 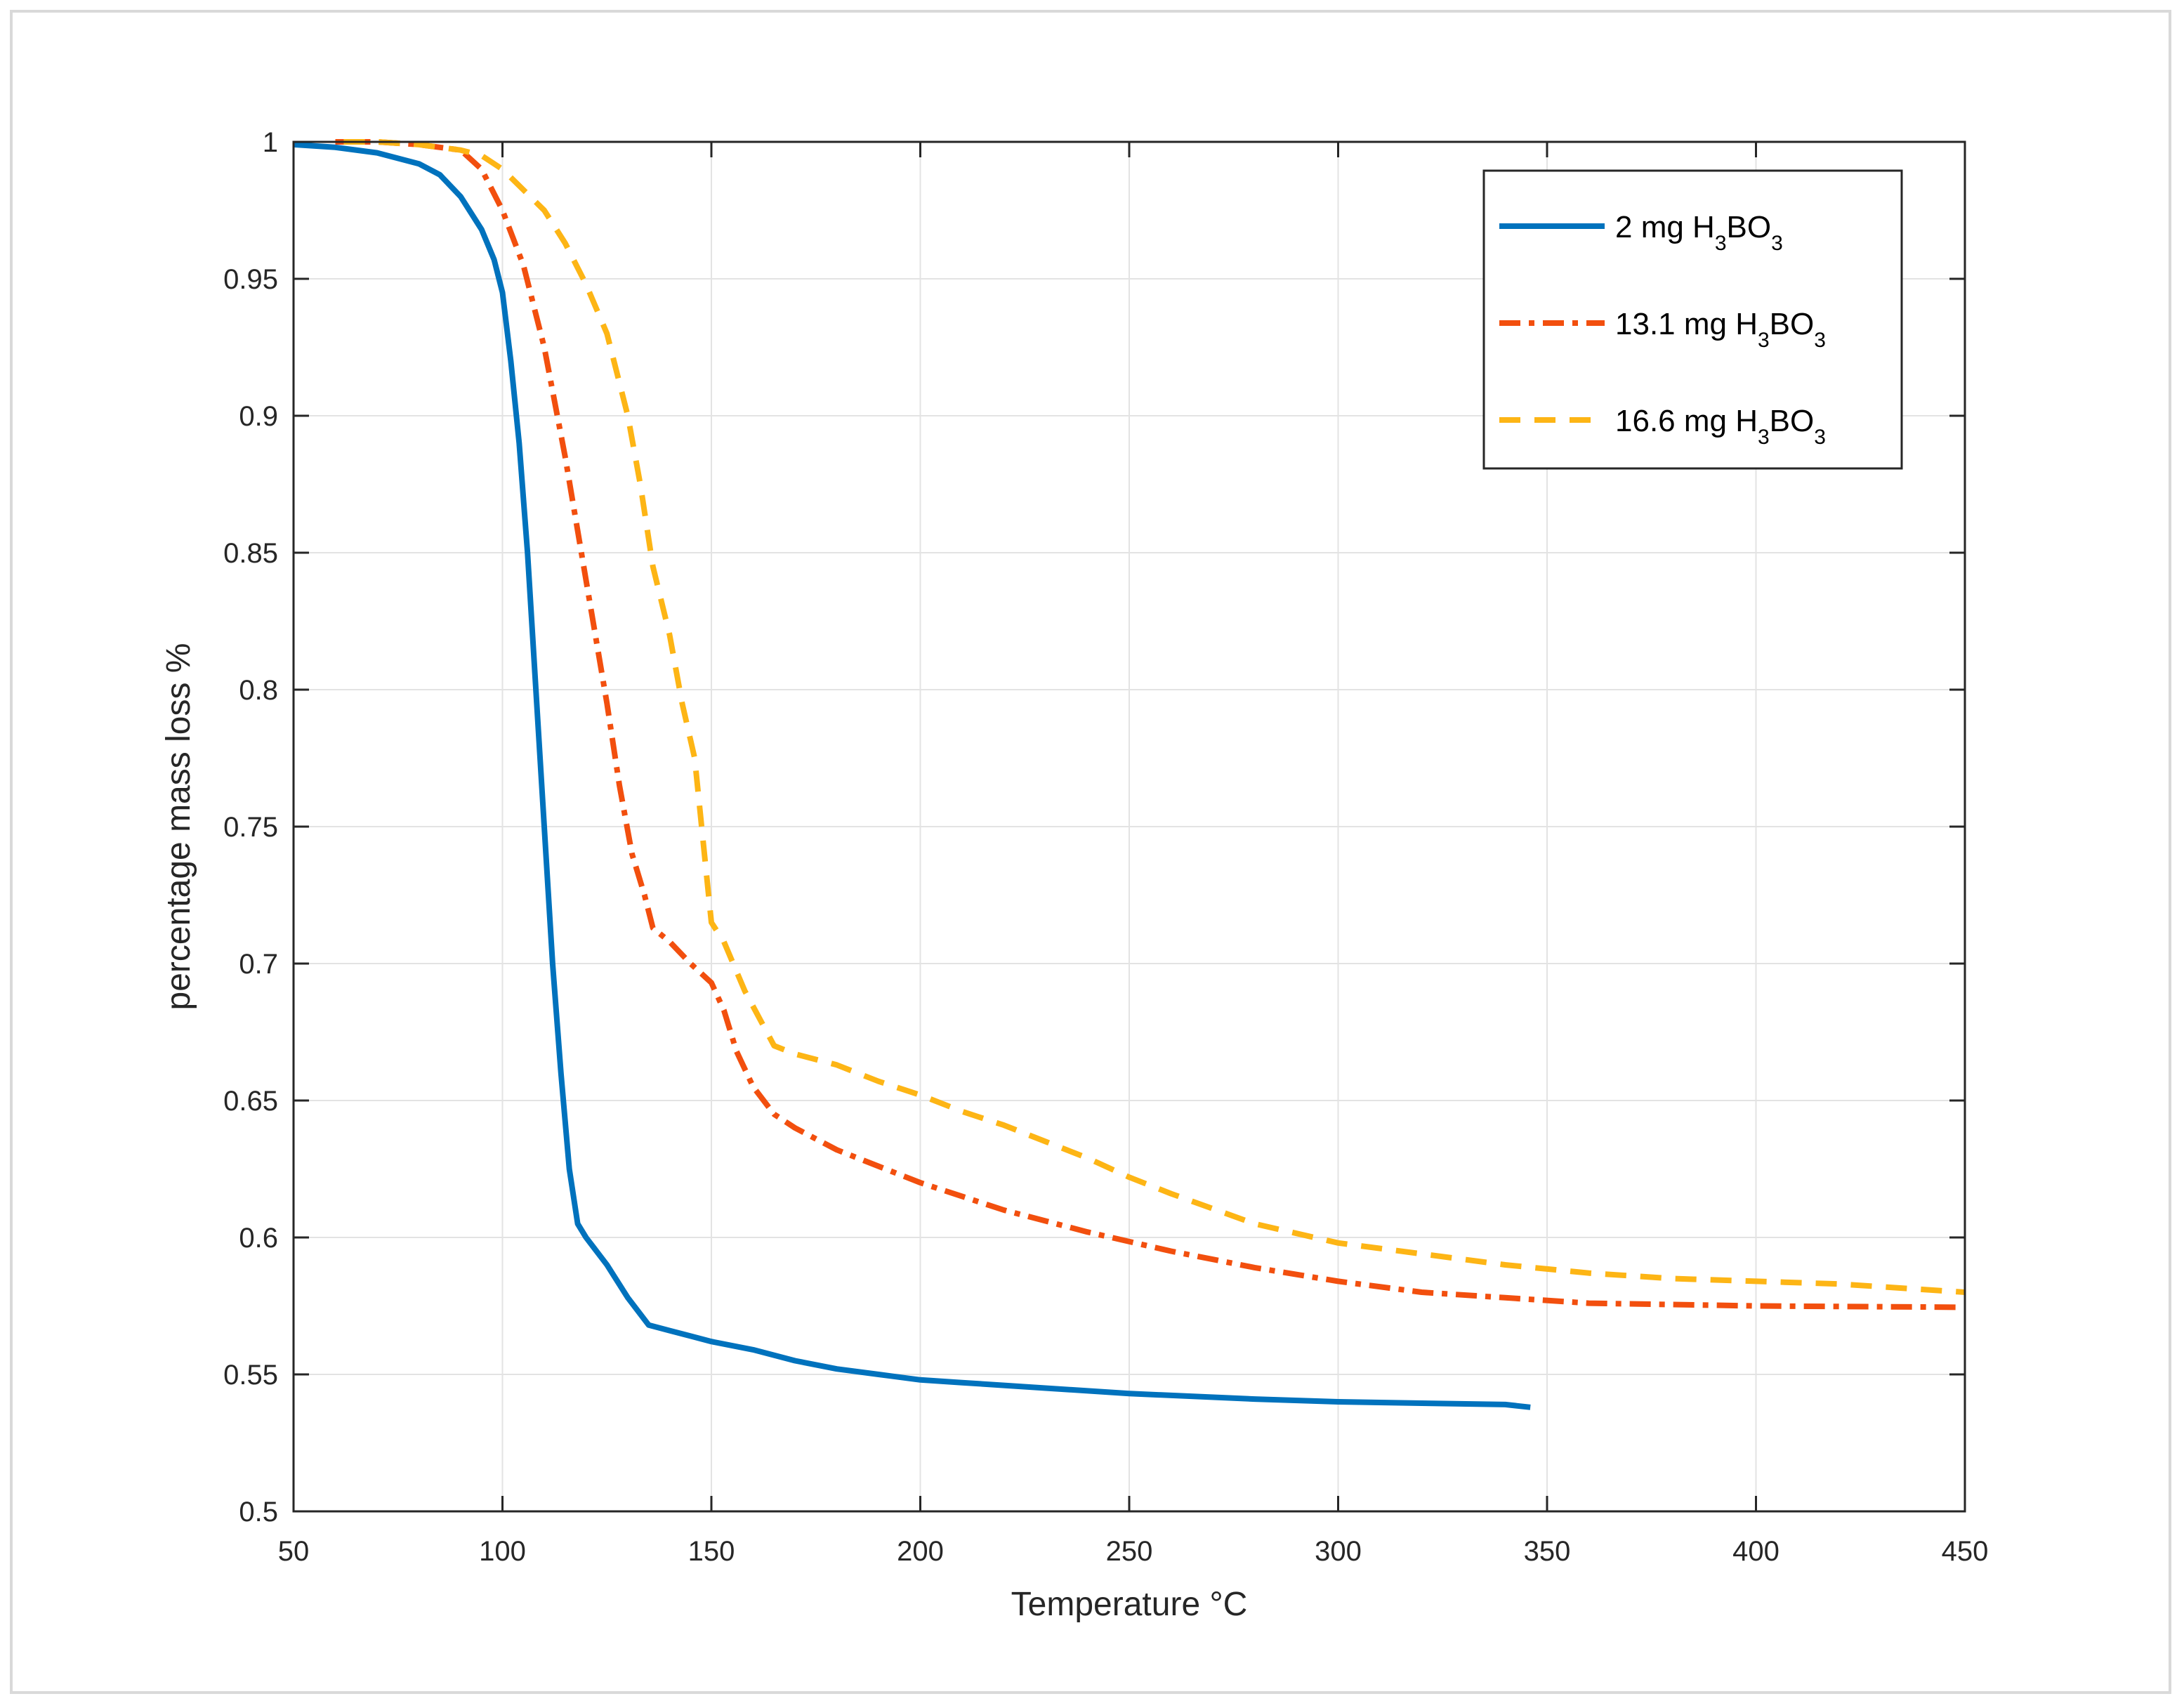 I want to click on x-tick-label: 50, so click(x=294, y=1551).